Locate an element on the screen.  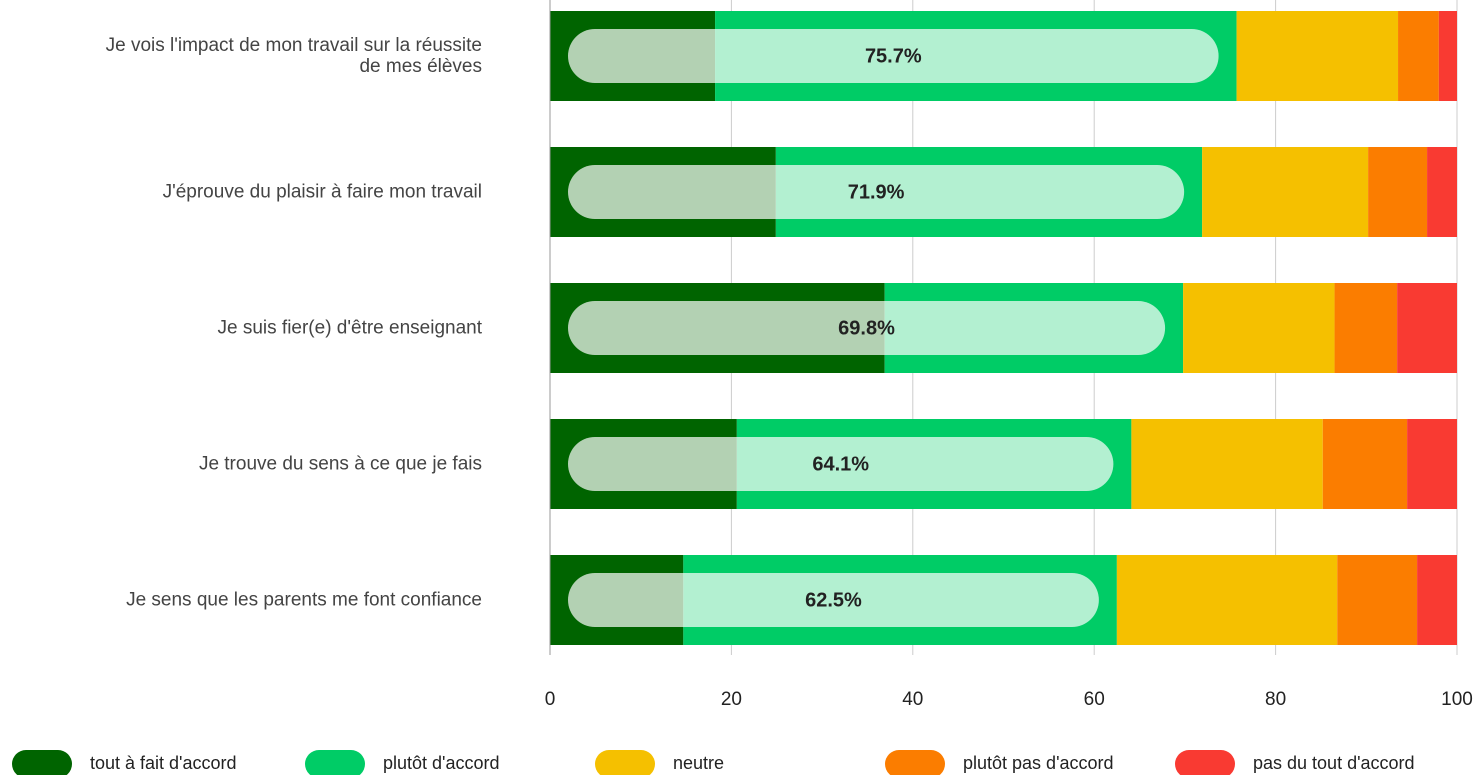
total-label: 64.1% is located at coordinates (840, 464).